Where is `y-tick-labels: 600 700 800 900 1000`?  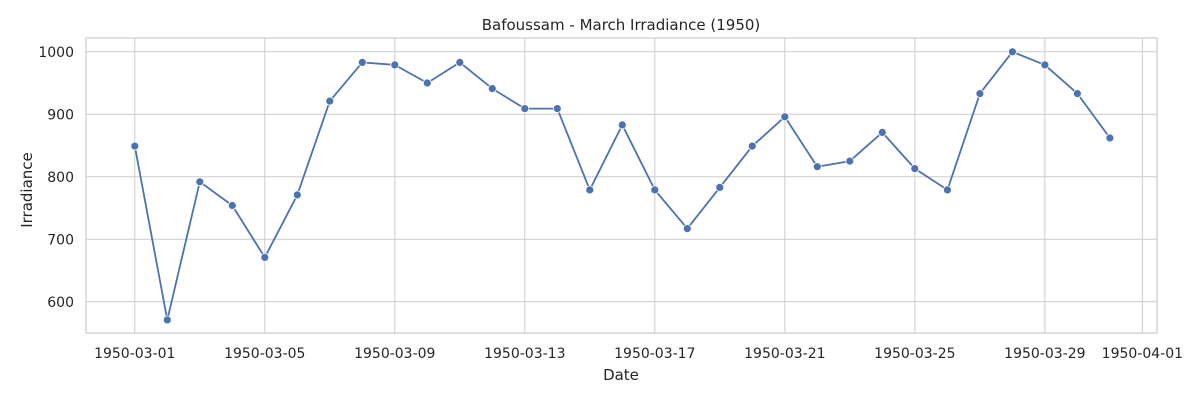
y-tick-labels: 600 700 800 900 1000 is located at coordinates (56, 178).